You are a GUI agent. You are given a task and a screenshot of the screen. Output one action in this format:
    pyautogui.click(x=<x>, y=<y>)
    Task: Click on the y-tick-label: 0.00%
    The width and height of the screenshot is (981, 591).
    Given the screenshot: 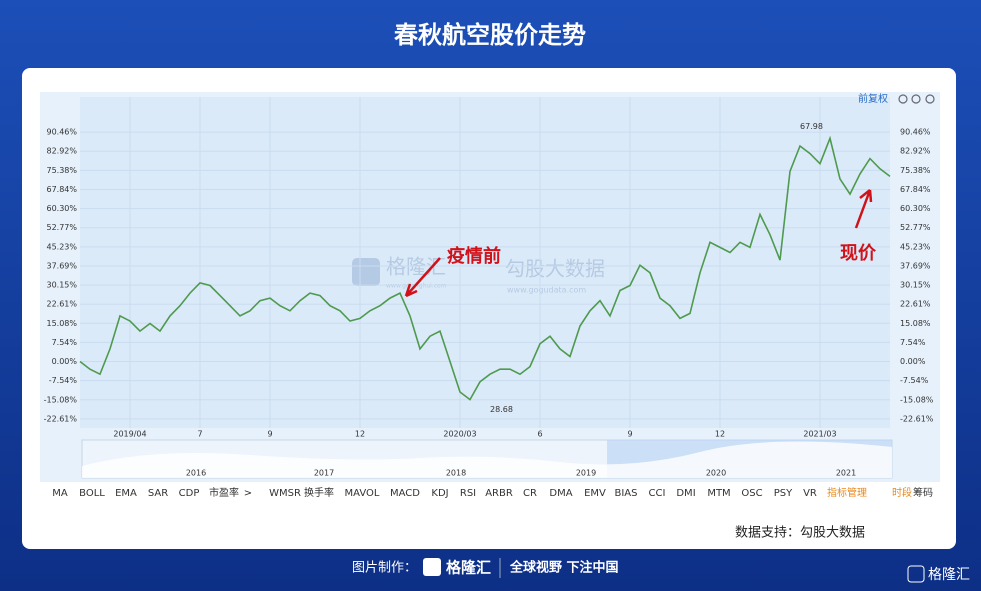 What is the action you would take?
    pyautogui.click(x=65, y=361)
    